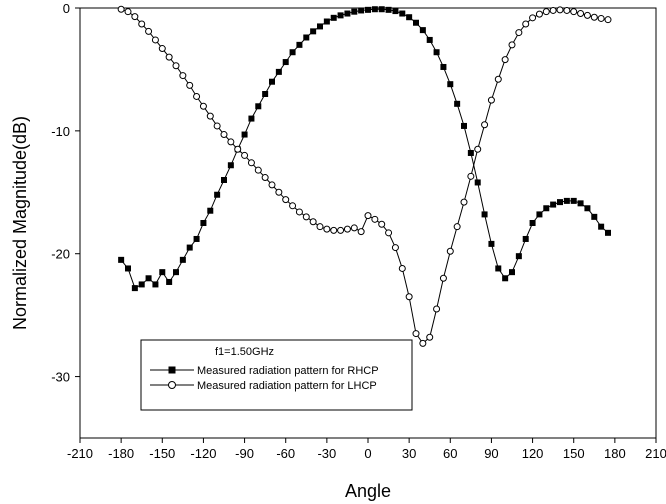  Describe the element at coordinates (368, 491) in the screenshot. I see `x-axis-label: Angle` at that location.